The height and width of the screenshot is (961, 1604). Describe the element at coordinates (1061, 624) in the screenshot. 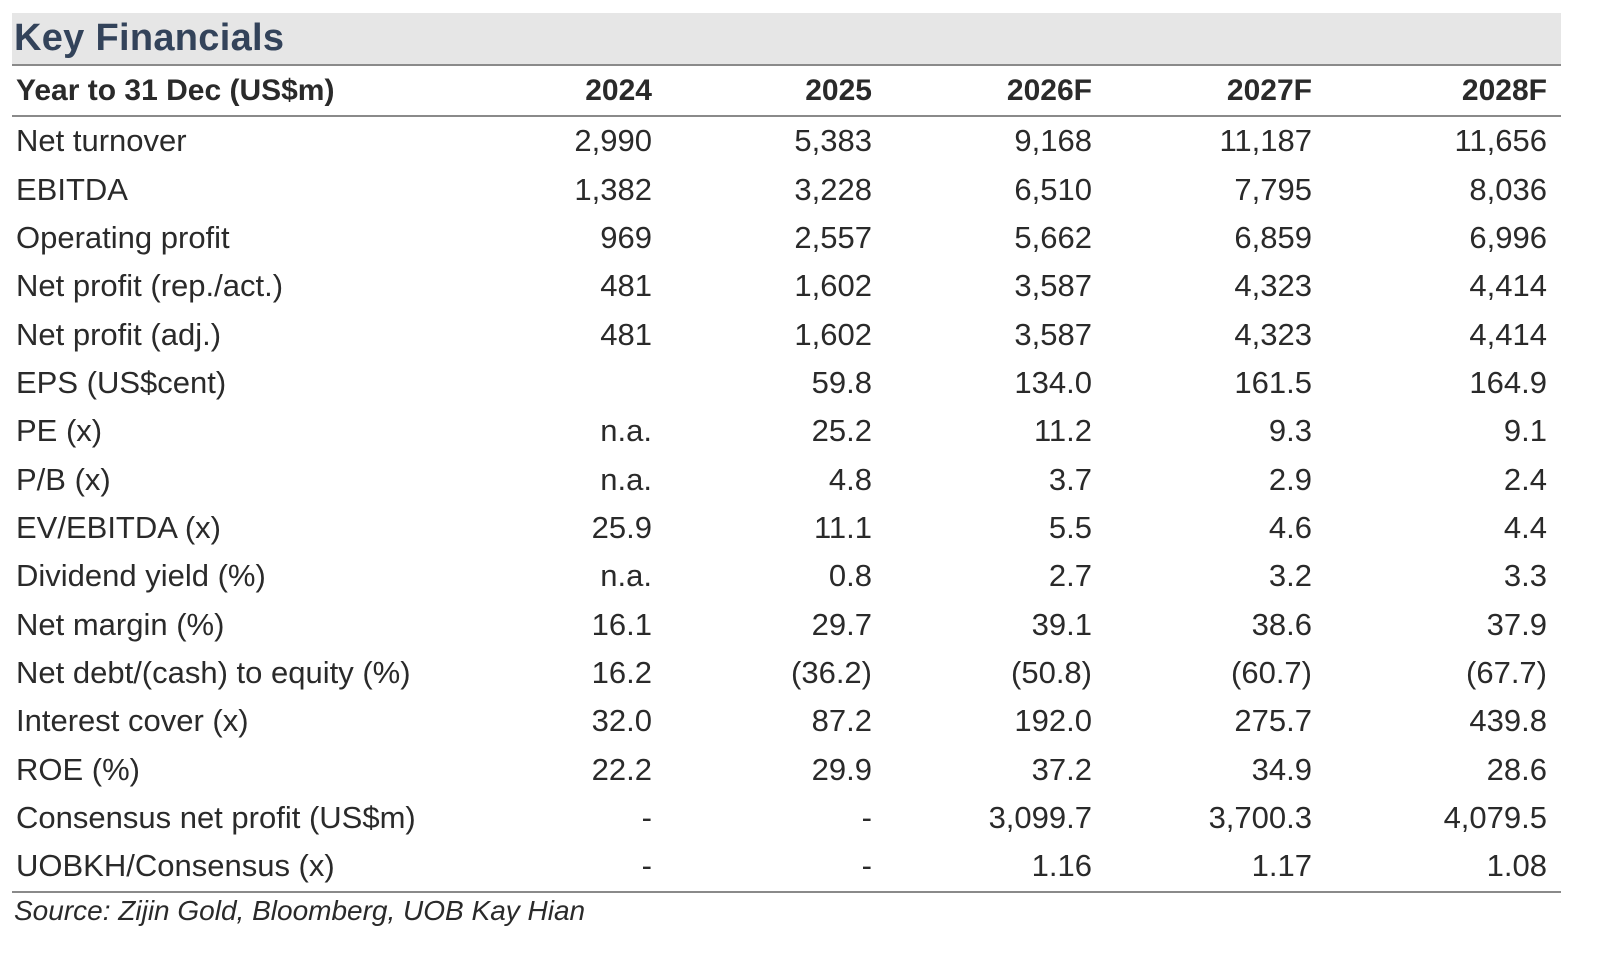

I see `row-value: 39.1` at that location.